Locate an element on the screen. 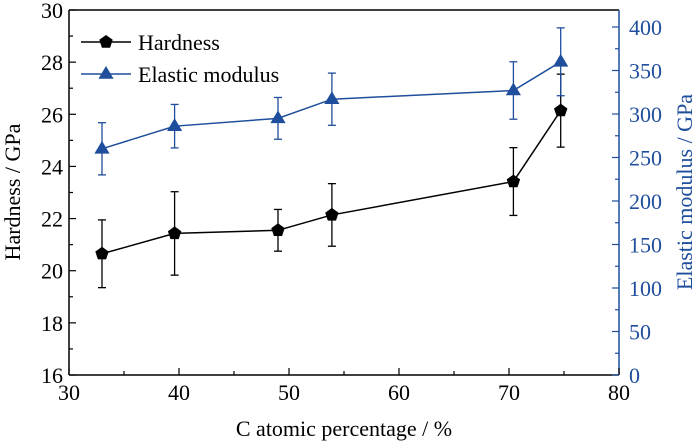  y-tick-label: 26 is located at coordinates (52, 114).